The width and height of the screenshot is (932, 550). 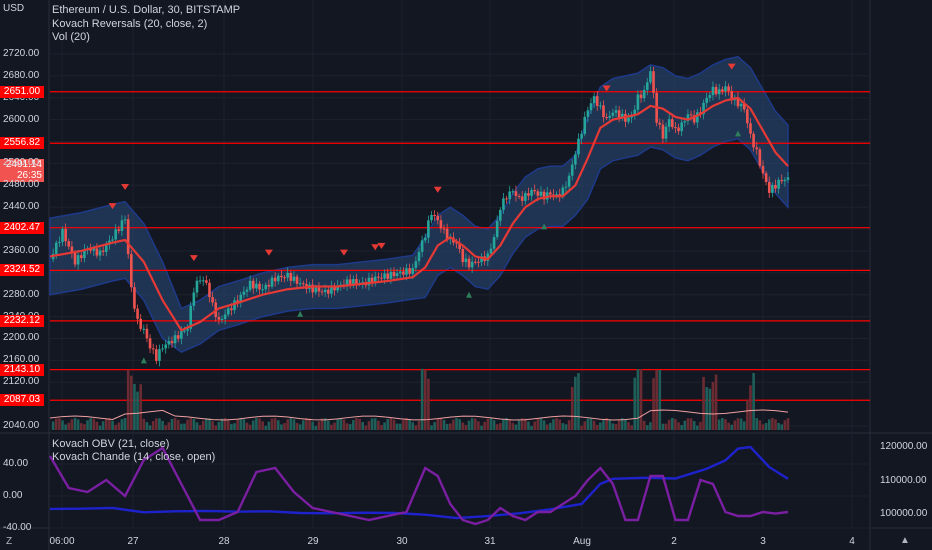 I want to click on time-axis-tick: 30, so click(x=402, y=541).